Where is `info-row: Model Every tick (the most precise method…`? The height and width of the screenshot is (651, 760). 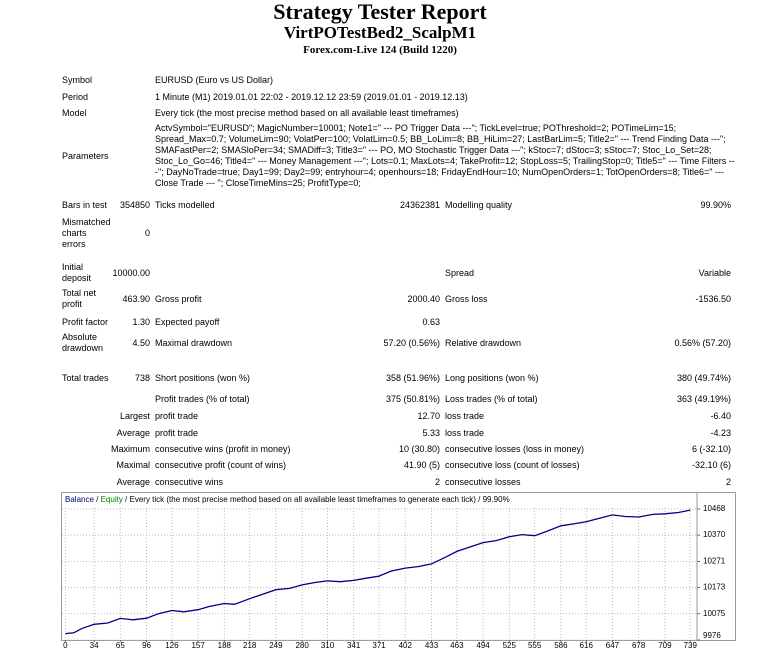 info-row: Model Every tick (the most precise method… is located at coordinates (380, 113).